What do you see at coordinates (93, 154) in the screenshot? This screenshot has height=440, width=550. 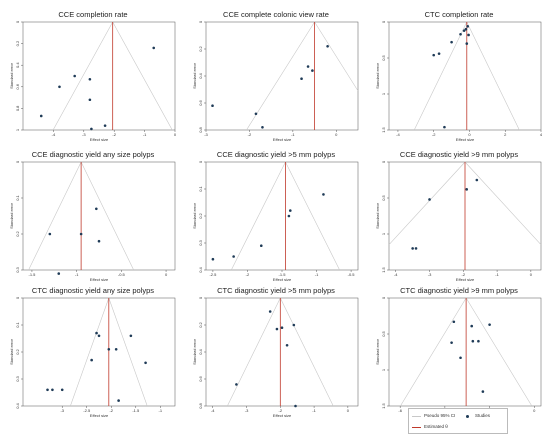 I see `chart-title: CCE diagnostic yield any size polyps` at bounding box center [93, 154].